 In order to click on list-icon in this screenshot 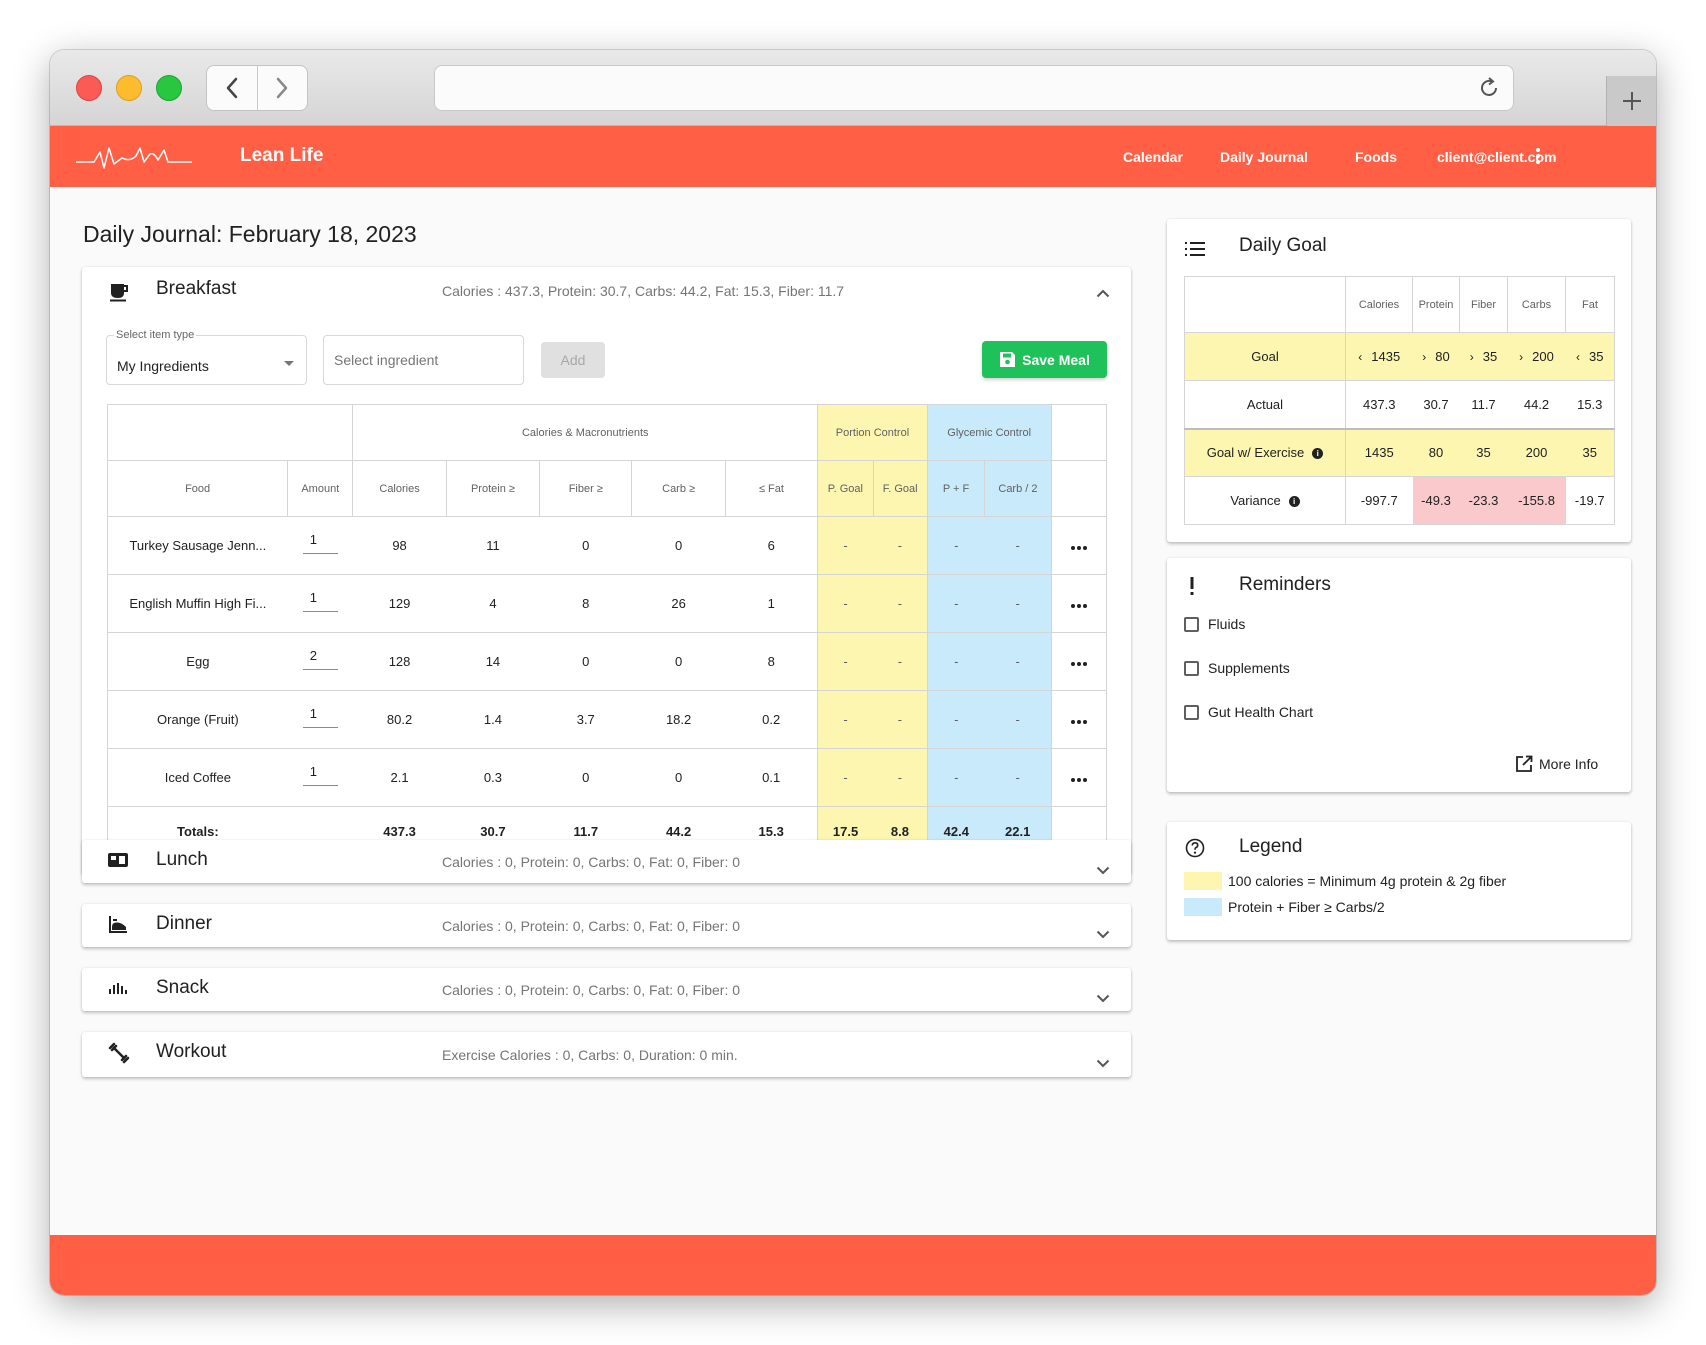, I will do `click(1195, 249)`.